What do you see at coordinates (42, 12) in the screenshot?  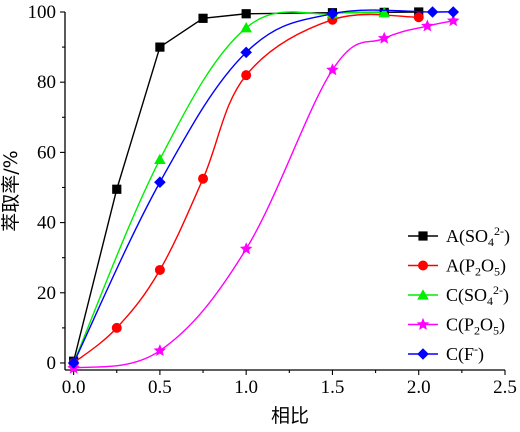 I see `y-tick-label: 100` at bounding box center [42, 12].